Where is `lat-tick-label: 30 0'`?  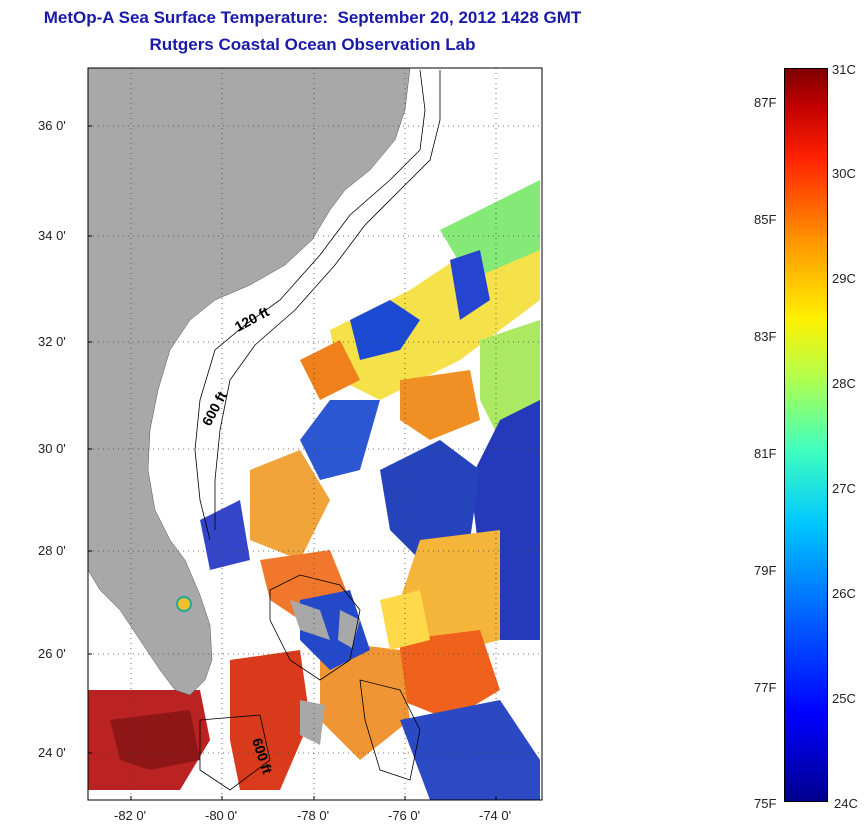
lat-tick-label: 30 0' is located at coordinates (52, 448).